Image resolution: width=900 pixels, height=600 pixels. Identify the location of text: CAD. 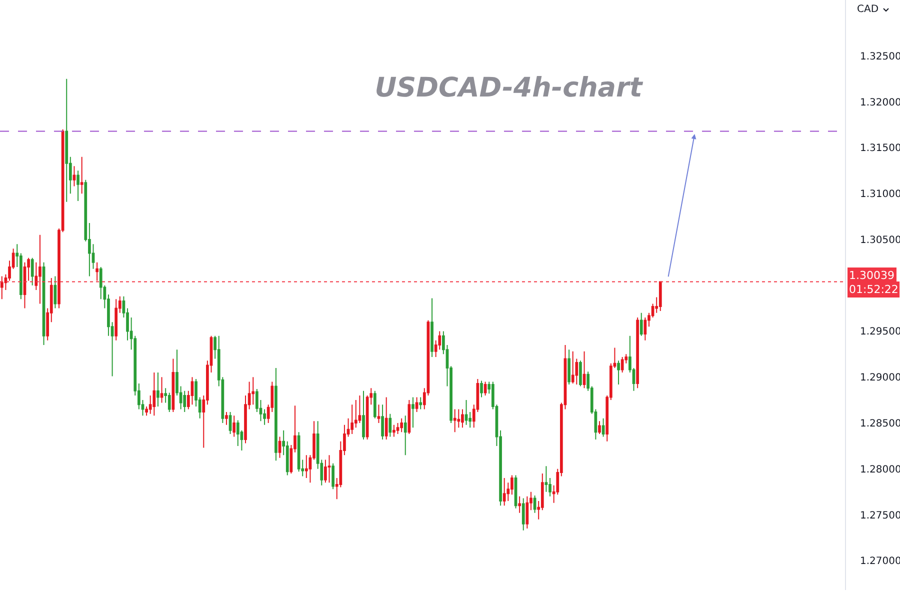
(868, 9).